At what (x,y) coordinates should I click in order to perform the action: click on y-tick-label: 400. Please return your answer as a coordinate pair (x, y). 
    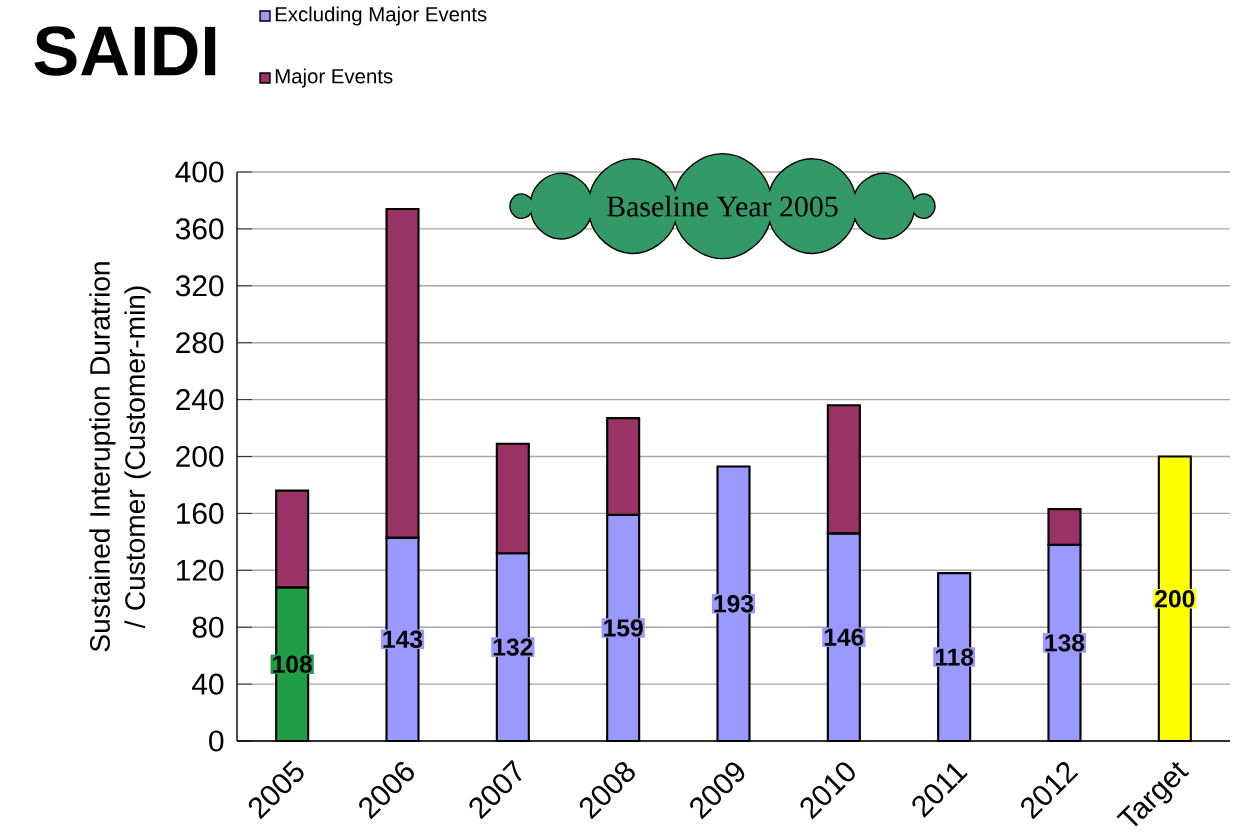
    Looking at the image, I should click on (199, 172).